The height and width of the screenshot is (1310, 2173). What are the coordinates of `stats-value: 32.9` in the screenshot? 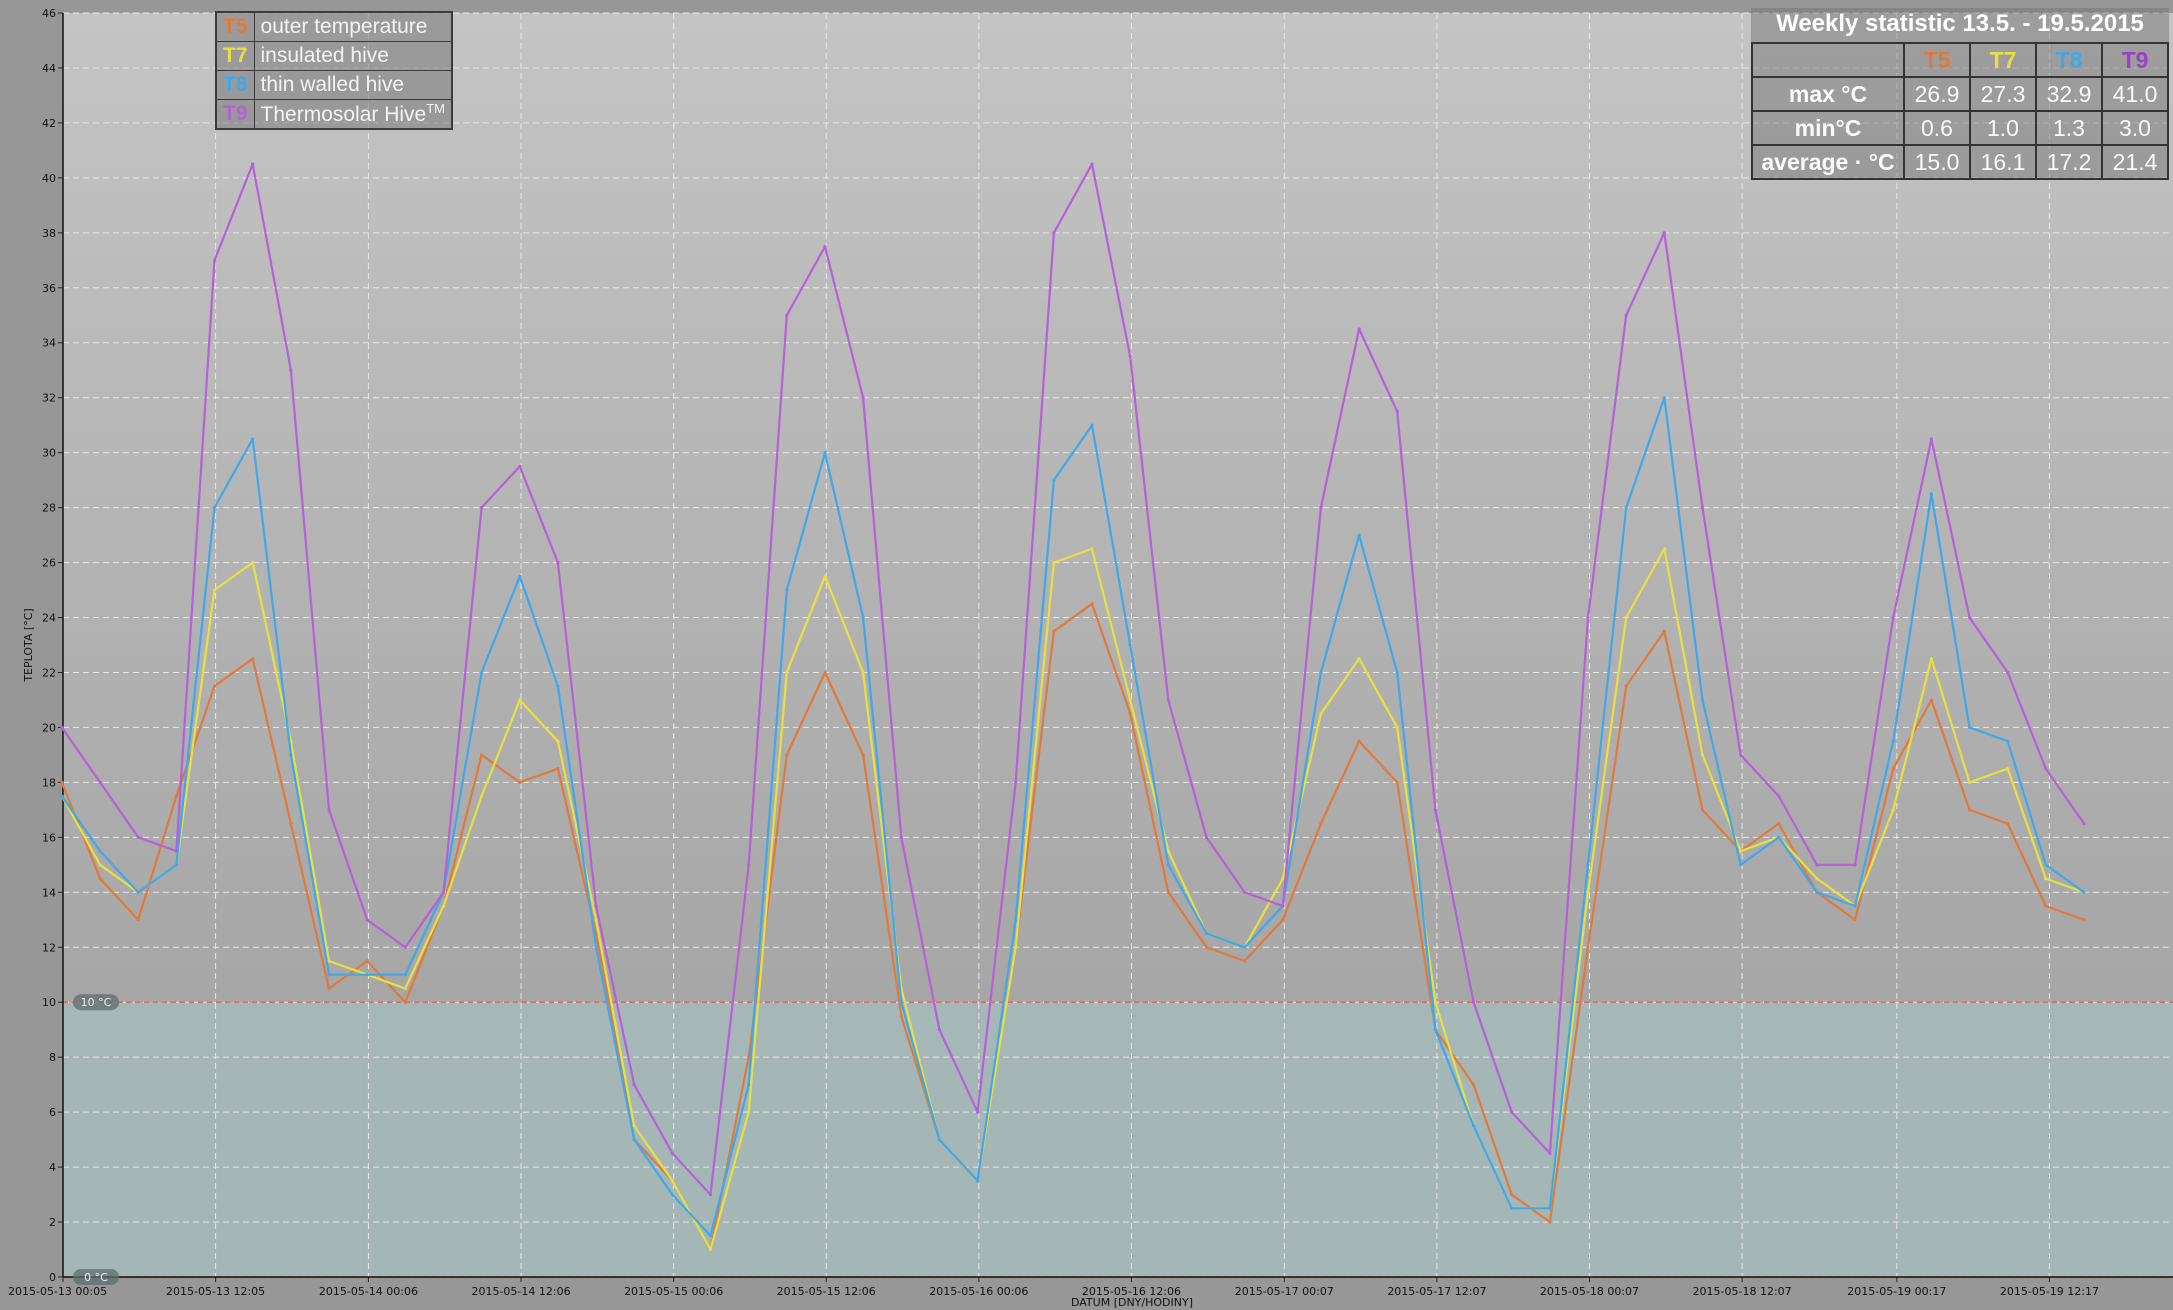 It's located at (2069, 94).